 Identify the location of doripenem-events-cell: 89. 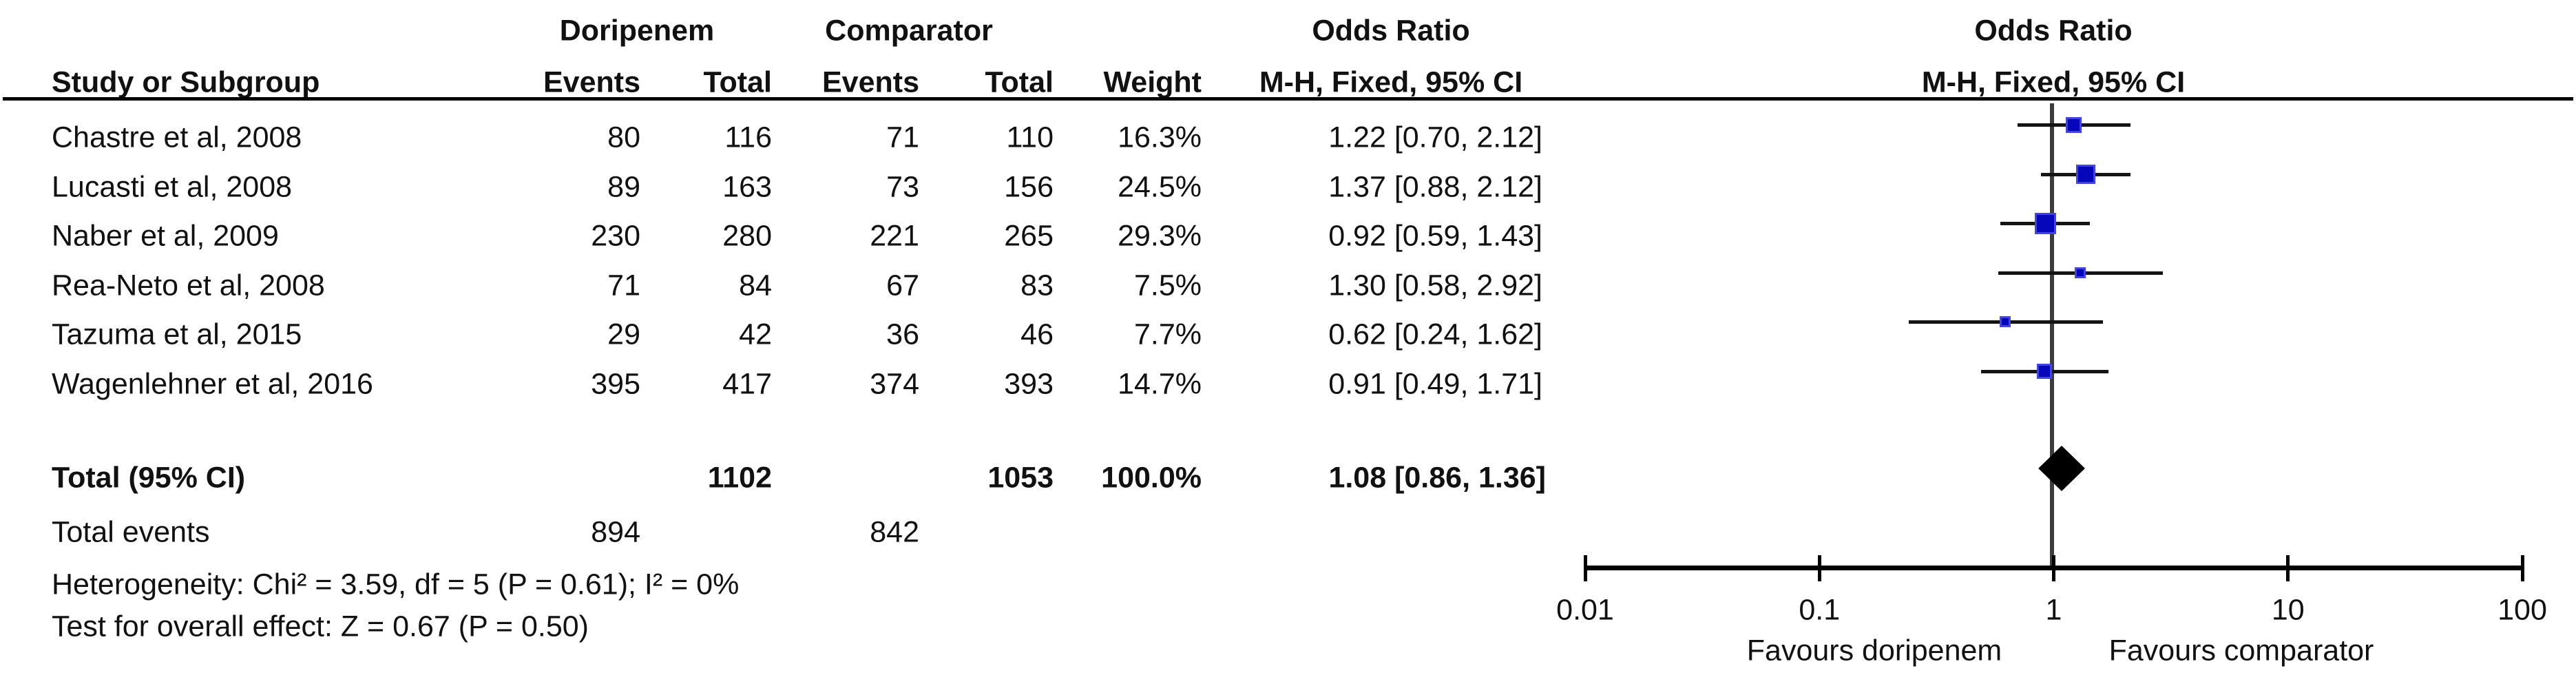
(623, 187).